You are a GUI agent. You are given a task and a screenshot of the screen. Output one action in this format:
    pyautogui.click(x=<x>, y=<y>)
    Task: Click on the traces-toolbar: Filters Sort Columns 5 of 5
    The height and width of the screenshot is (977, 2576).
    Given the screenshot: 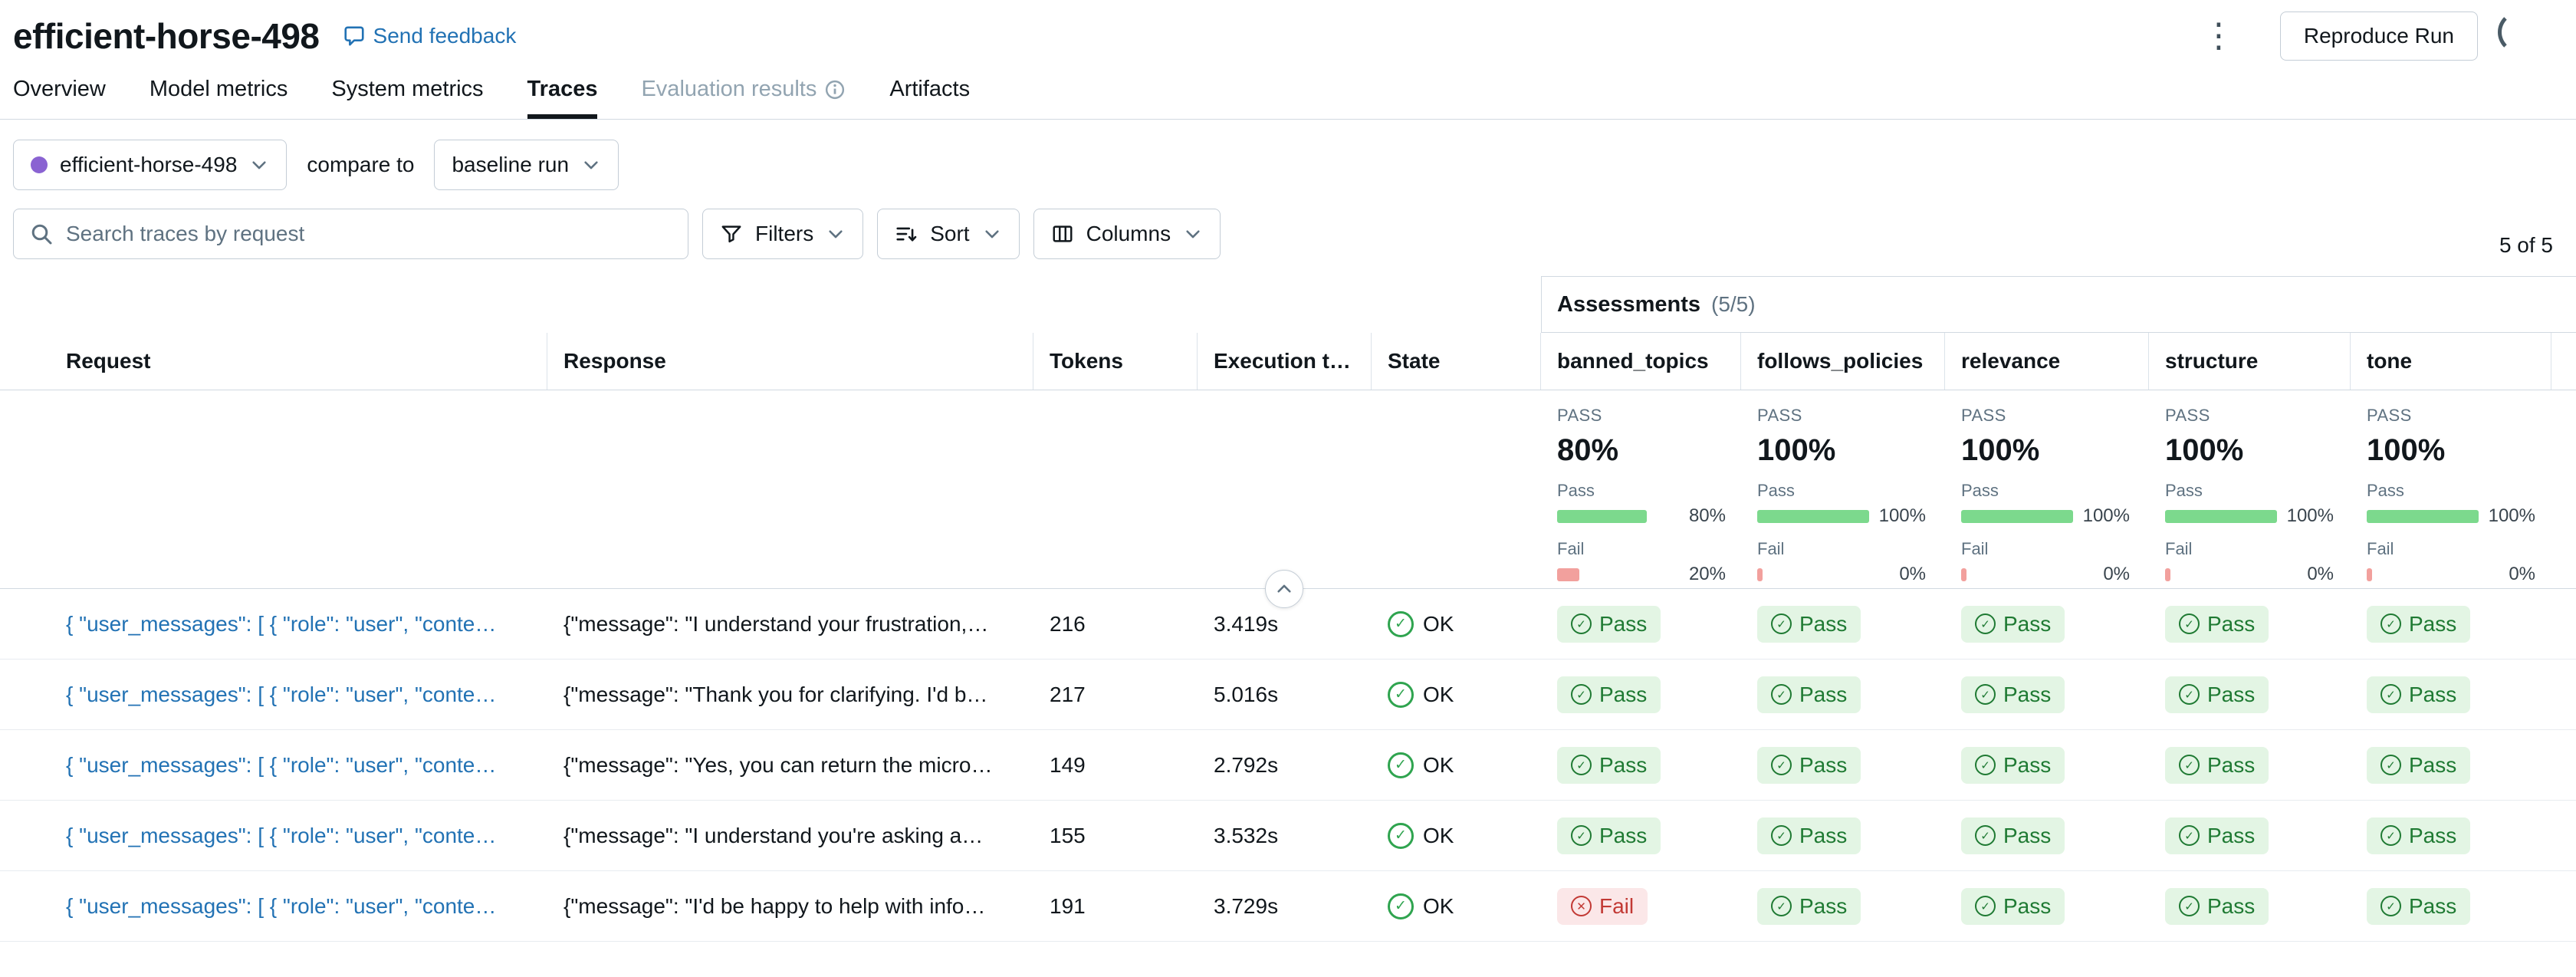 What is the action you would take?
    pyautogui.click(x=1288, y=224)
    